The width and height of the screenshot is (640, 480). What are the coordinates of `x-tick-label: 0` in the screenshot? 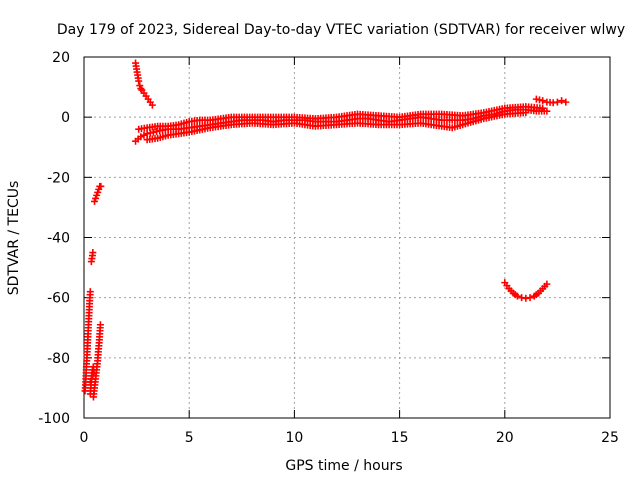 It's located at (84, 438).